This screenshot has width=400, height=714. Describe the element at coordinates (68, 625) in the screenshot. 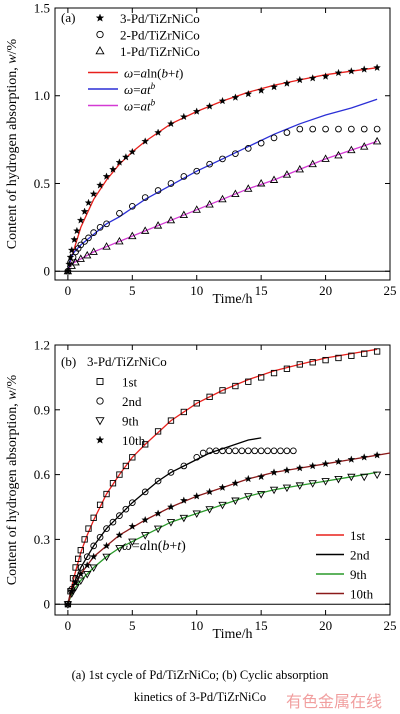

I see `x-tick-label: 0` at that location.